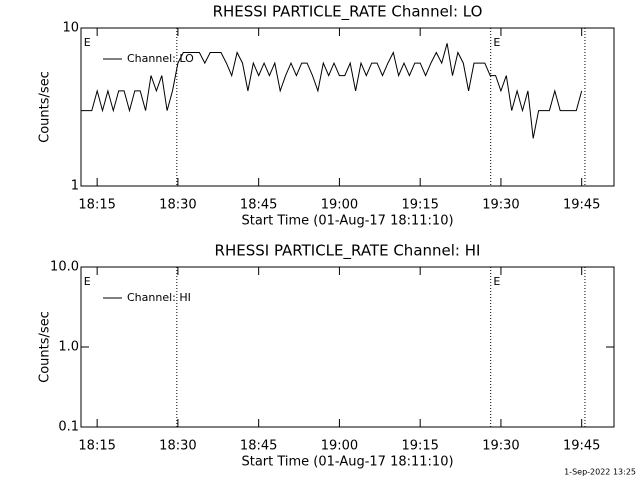  Describe the element at coordinates (68, 427) in the screenshot. I see `y-tick-label: 0.1` at that location.